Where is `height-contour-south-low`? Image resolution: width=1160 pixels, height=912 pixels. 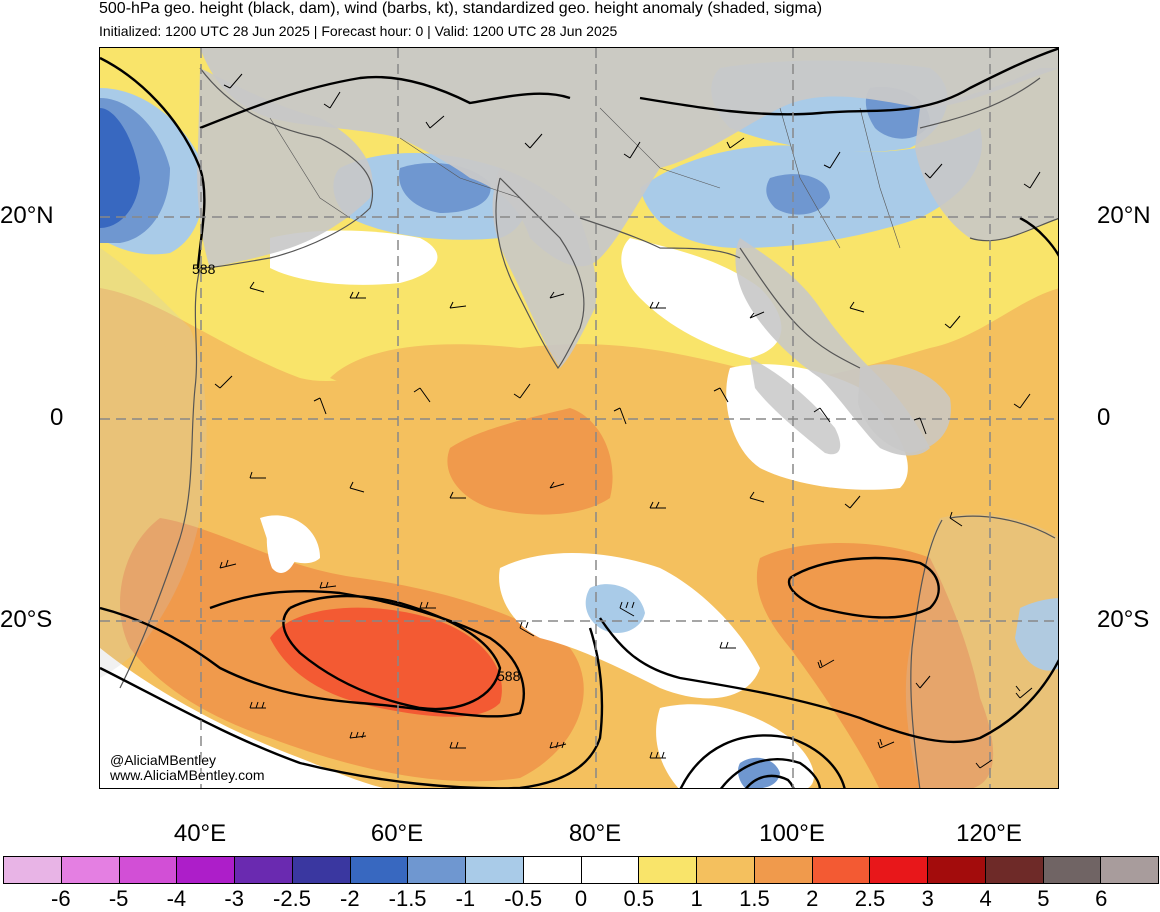
height-contour-south-low is located at coordinates (762, 761).